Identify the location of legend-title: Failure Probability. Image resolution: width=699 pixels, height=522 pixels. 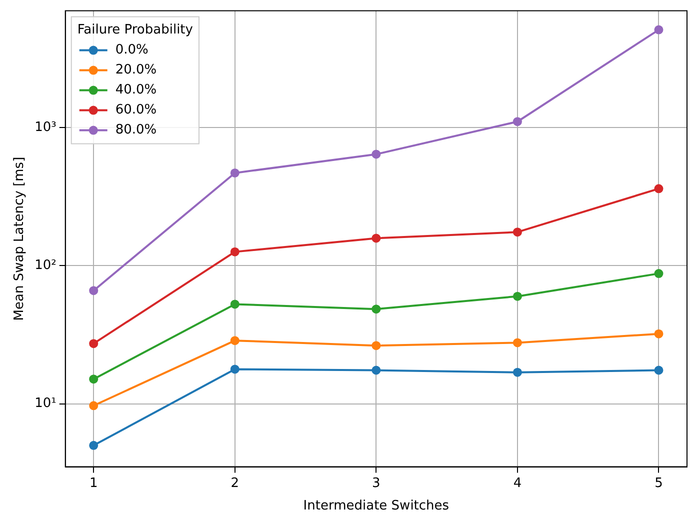
(135, 30).